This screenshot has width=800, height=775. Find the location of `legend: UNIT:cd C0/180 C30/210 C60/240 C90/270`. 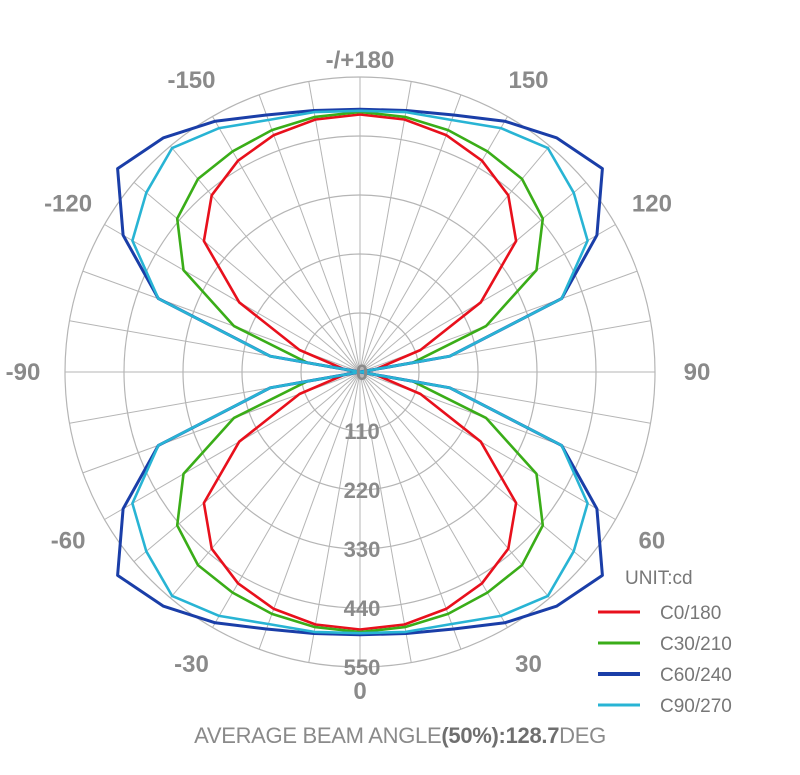

legend: UNIT:cd C0/180 C30/210 C60/240 C90/270 is located at coordinates (665, 642).